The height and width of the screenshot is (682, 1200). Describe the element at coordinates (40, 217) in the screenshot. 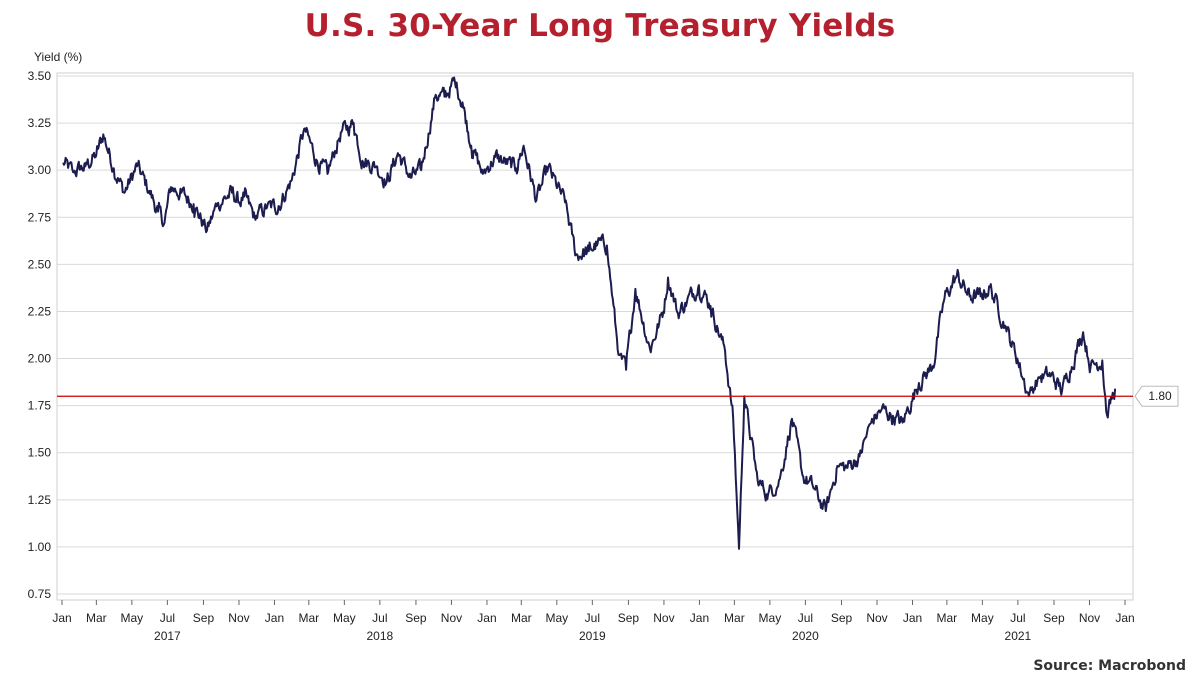

I see `y-tick-label: 2.75` at that location.